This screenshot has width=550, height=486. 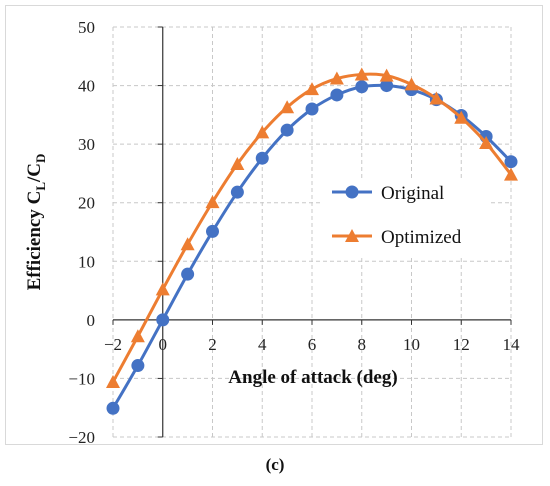 What do you see at coordinates (163, 344) in the screenshot?
I see `x-tick-label: 0` at bounding box center [163, 344].